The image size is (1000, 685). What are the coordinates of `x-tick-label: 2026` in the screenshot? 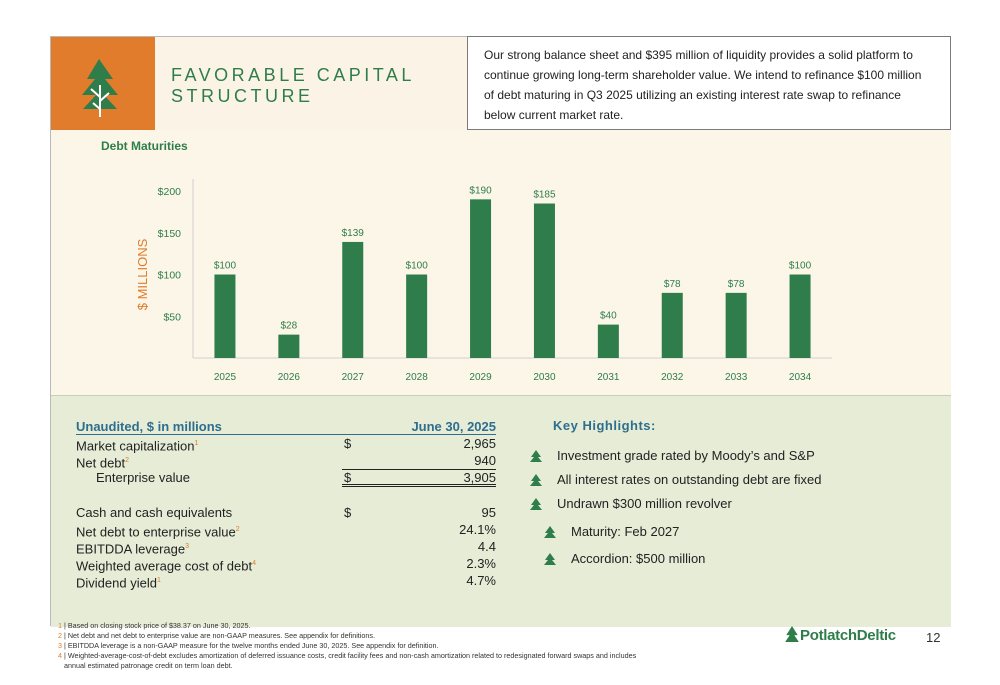 It's located at (289, 377).